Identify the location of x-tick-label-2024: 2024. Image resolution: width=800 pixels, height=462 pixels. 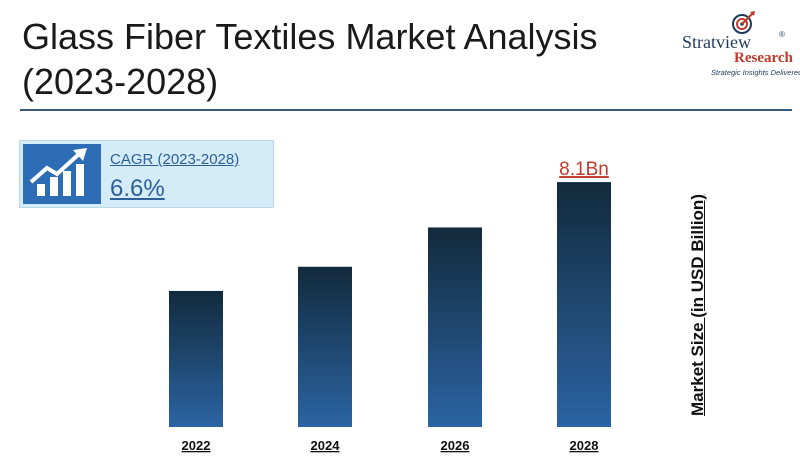
(326, 445).